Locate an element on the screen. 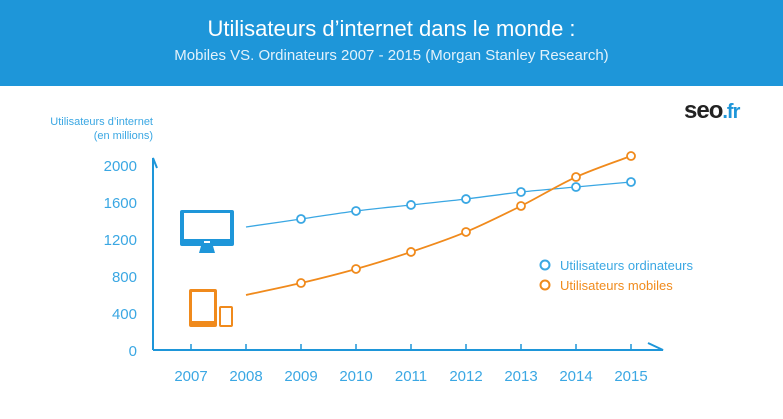 The width and height of the screenshot is (783, 419). x-tick-label: 2013 is located at coordinates (520, 376).